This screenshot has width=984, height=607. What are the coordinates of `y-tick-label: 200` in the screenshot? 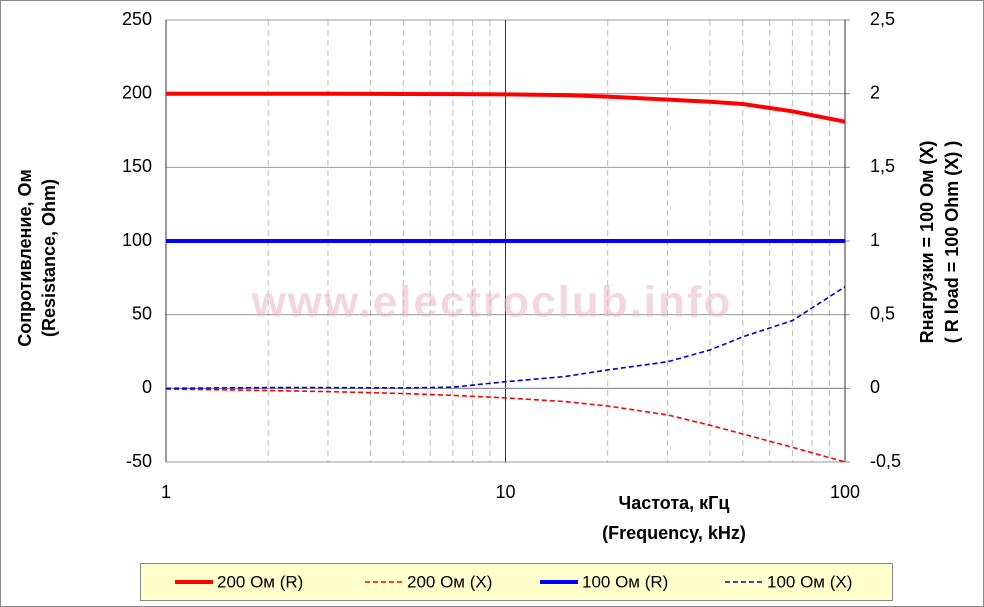 It's located at (137, 92).